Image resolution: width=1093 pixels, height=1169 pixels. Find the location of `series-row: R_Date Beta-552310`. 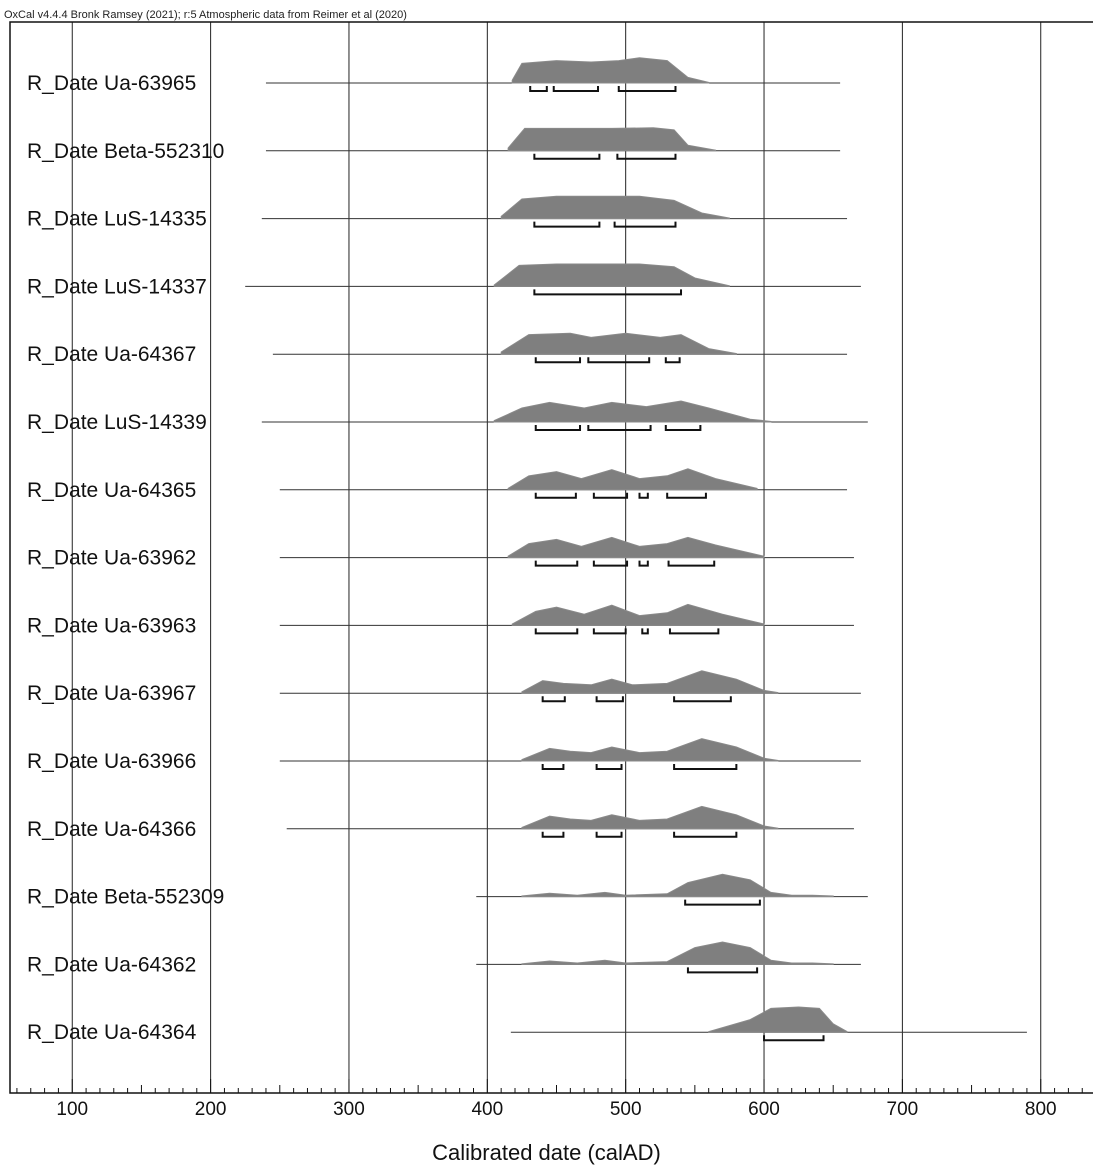

series-row: R_Date Beta-552310 is located at coordinates (434, 145).